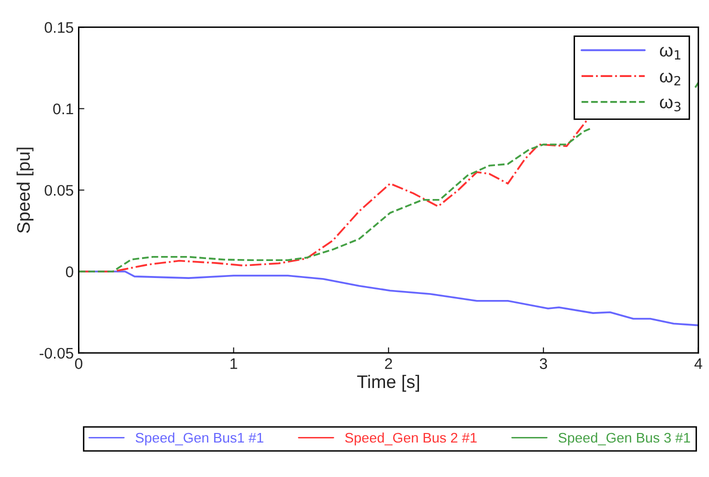  What do you see at coordinates (59, 190) in the screenshot?
I see `y-tick-label: 0.05` at bounding box center [59, 190].